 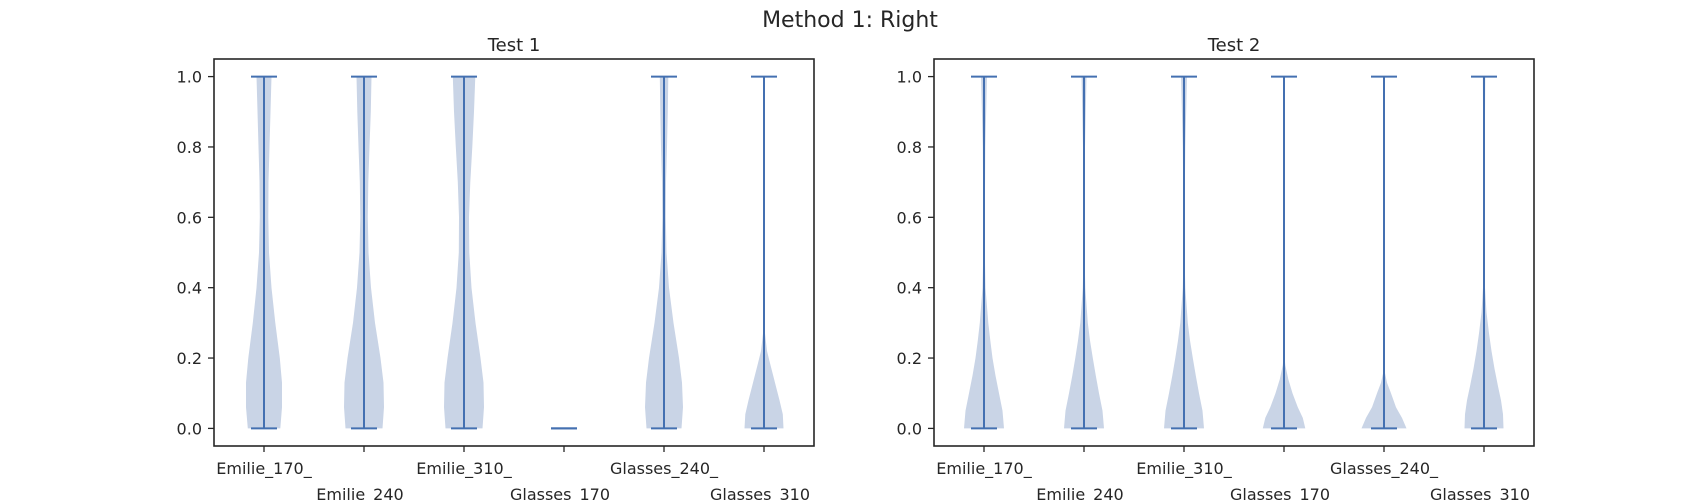 What do you see at coordinates (1234, 45) in the screenshot?
I see `panel-title: Test 2` at bounding box center [1234, 45].